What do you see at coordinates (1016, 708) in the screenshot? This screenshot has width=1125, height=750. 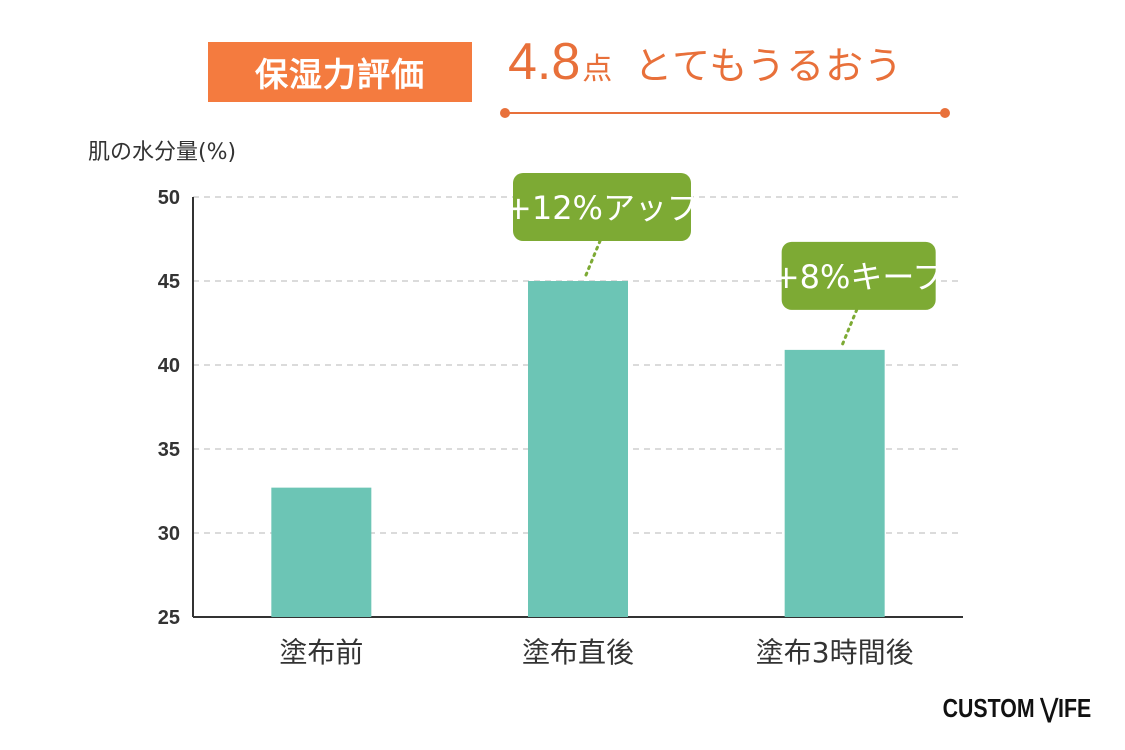 I see `brand-logo: CUSTOM ⋁IFE` at bounding box center [1016, 708].